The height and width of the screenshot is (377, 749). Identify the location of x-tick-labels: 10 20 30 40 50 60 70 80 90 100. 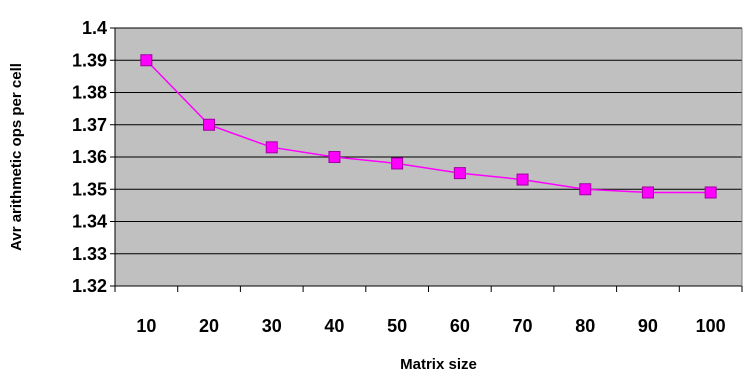
(430, 326).